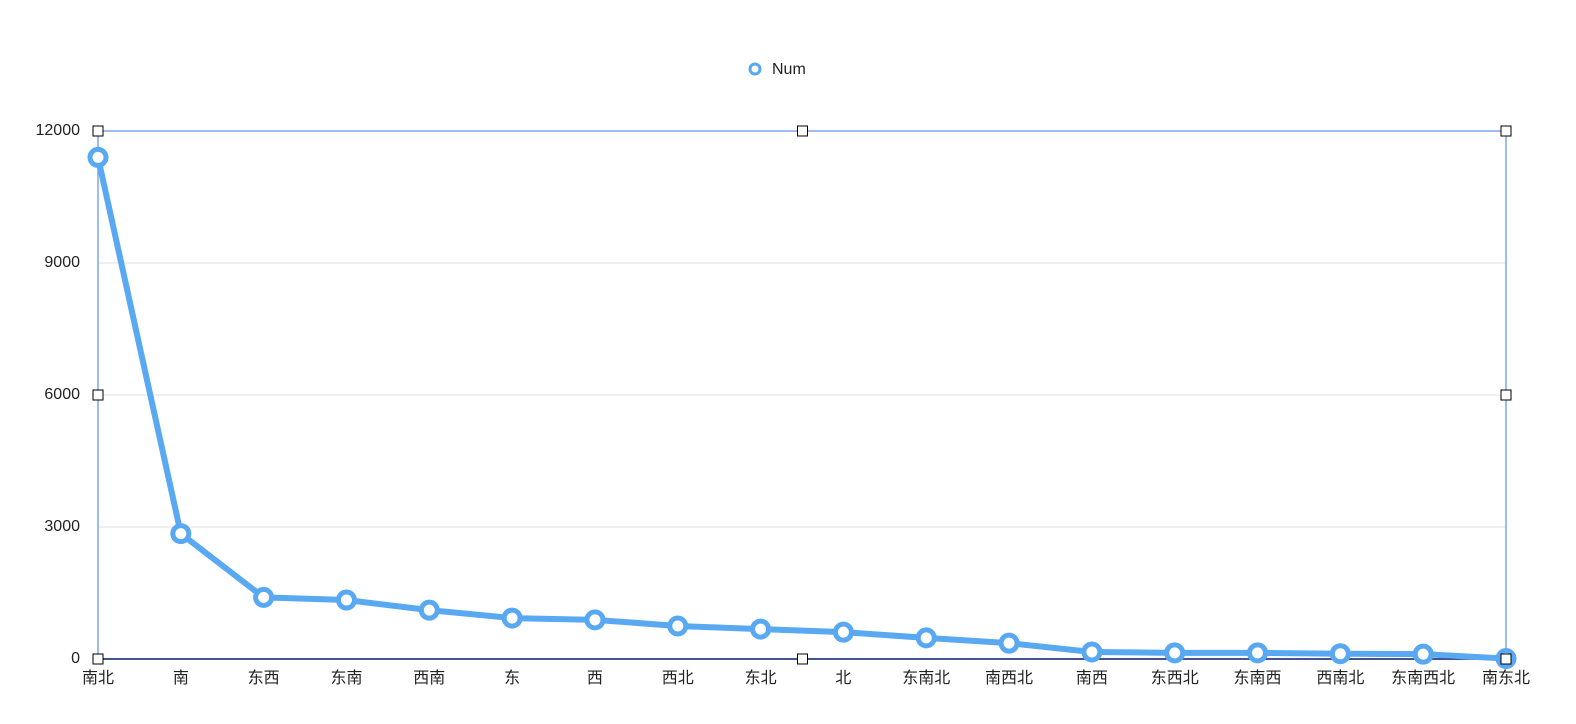 The width and height of the screenshot is (1576, 724). Describe the element at coordinates (761, 678) in the screenshot. I see `x-tick-label: 东北` at that location.